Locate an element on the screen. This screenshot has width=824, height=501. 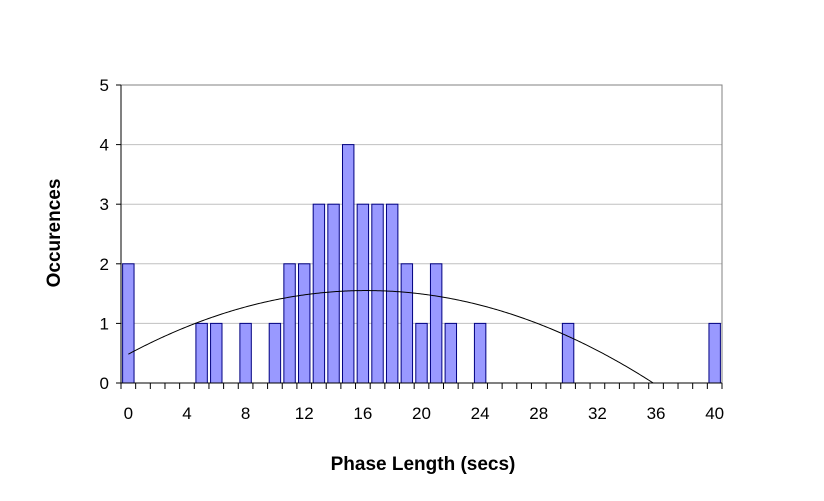
y-axis-title: Occurences is located at coordinates (54, 233).